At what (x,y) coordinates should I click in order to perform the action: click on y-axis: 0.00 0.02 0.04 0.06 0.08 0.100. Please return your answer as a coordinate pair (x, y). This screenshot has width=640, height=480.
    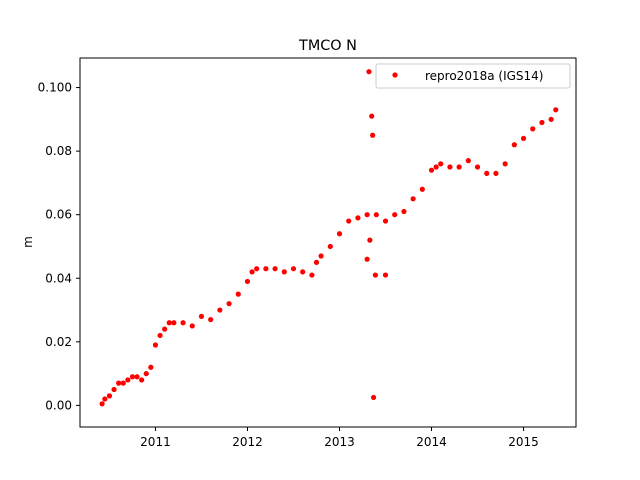
    Looking at the image, I should click on (59, 246).